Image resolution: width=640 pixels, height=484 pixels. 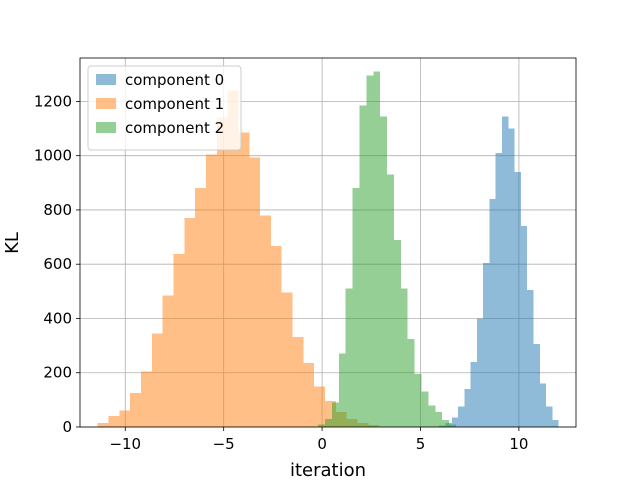 I want to click on y-tick-label: 800, so click(x=57, y=210).